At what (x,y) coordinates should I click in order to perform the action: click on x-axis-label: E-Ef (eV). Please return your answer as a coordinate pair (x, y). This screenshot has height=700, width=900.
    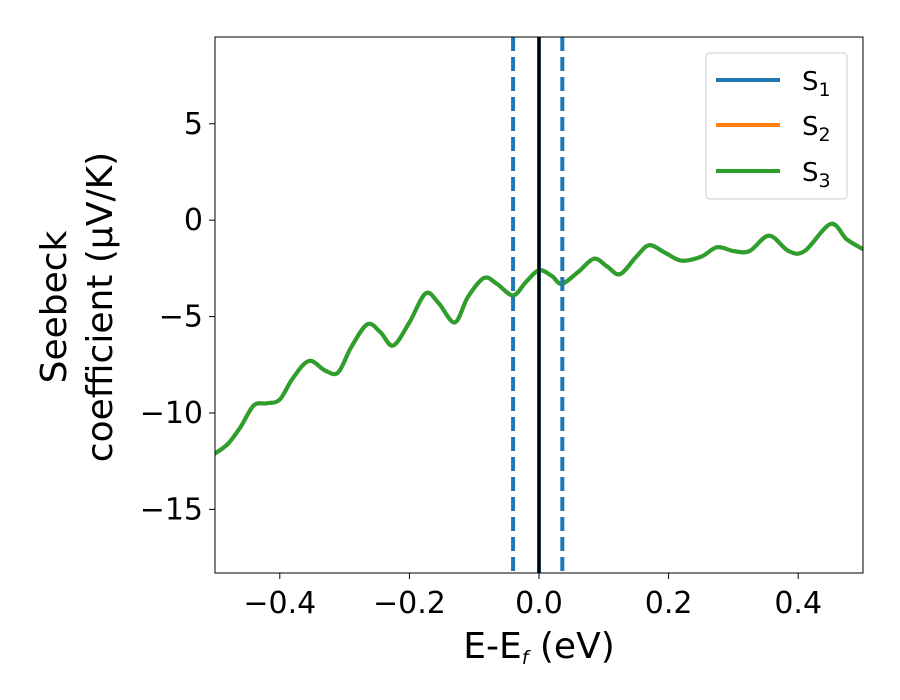
    Looking at the image, I should click on (539, 647).